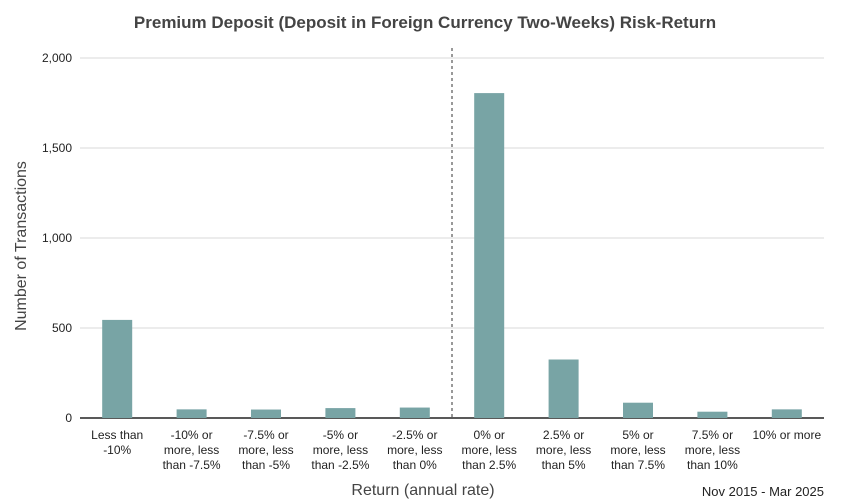 Image resolution: width=850 pixels, height=500 pixels. I want to click on x-tick-label: 7.5% or more, less than 10%, so click(712, 450).